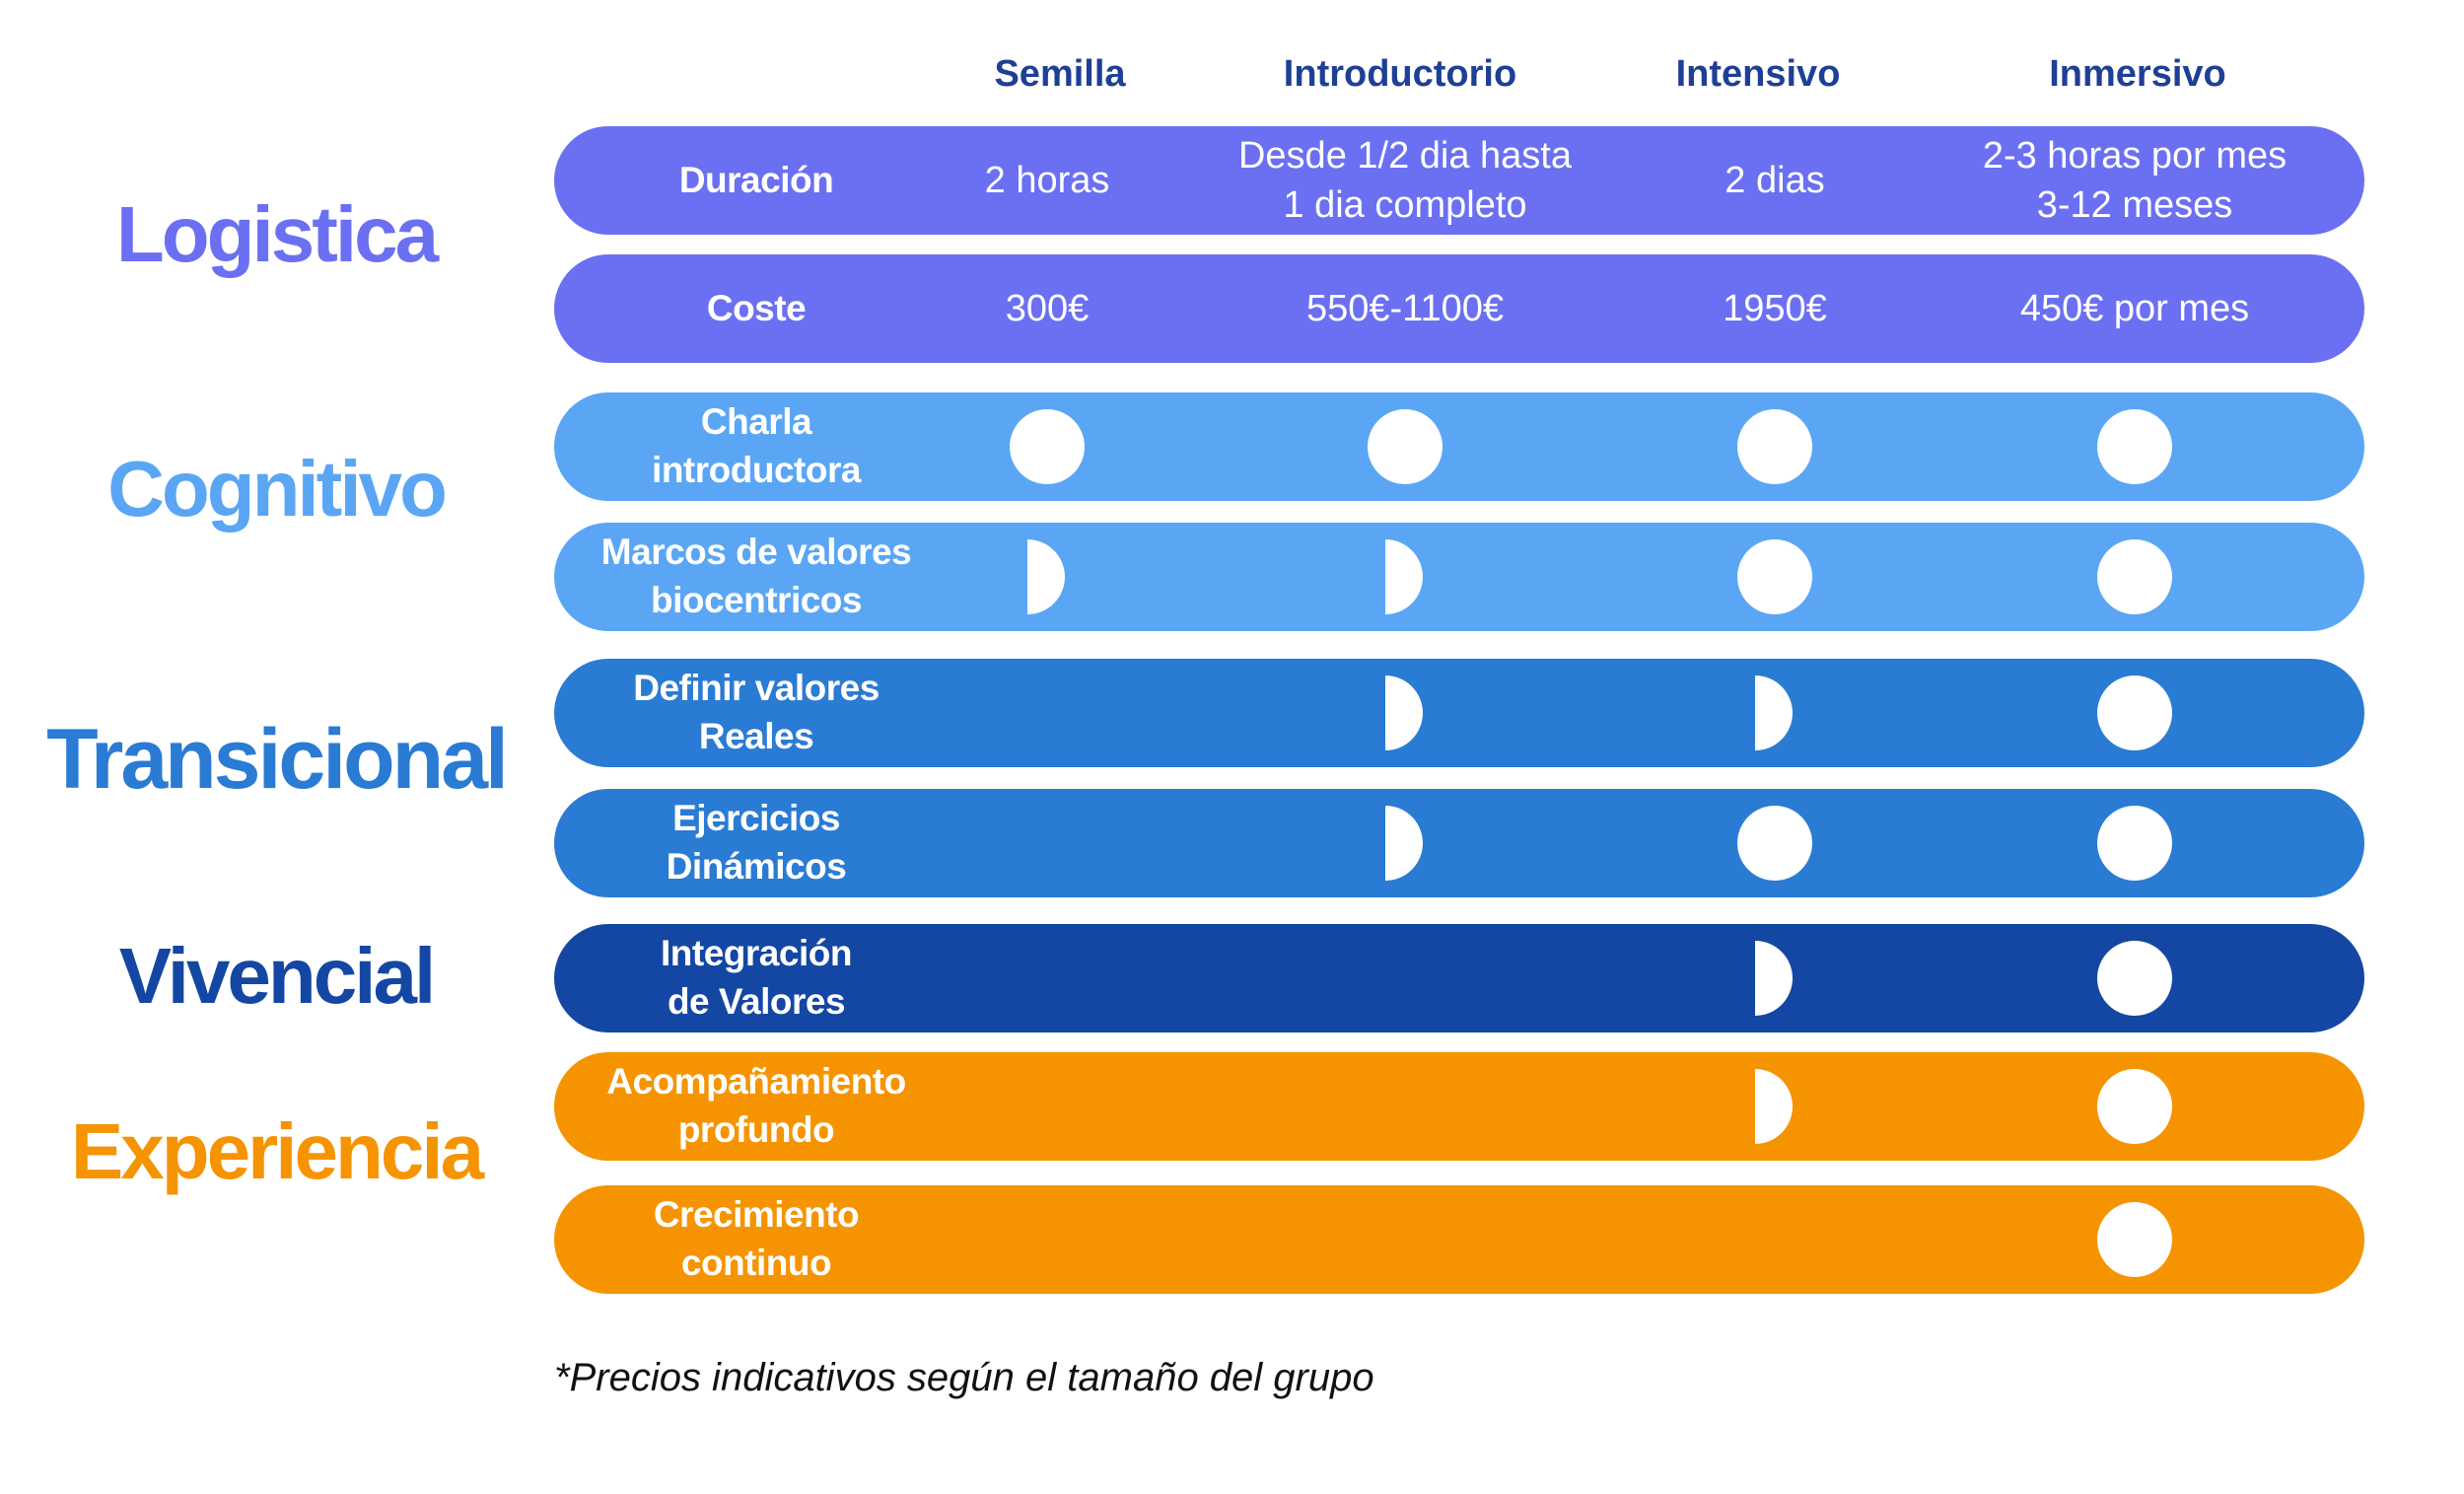  I want to click on row-label: Definir valores Reales, so click(756, 712).